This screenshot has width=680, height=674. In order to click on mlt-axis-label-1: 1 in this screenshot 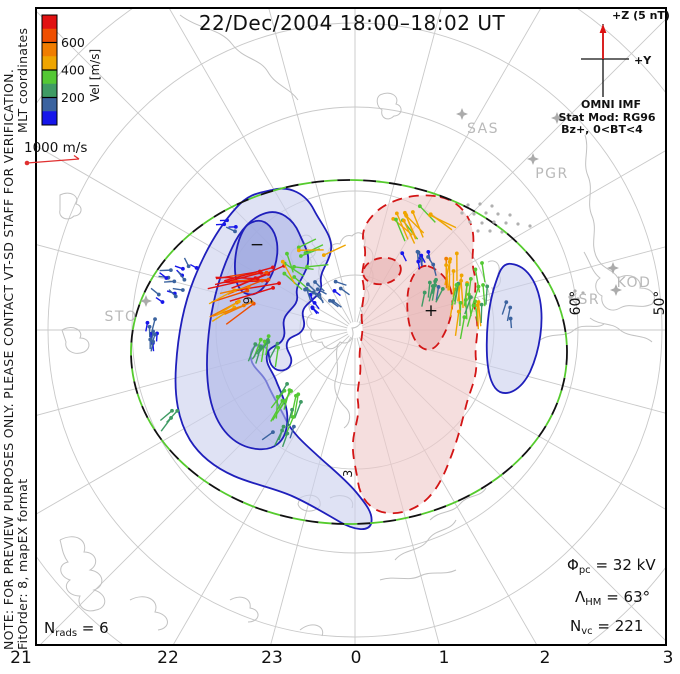, I will do `click(444, 658)`.